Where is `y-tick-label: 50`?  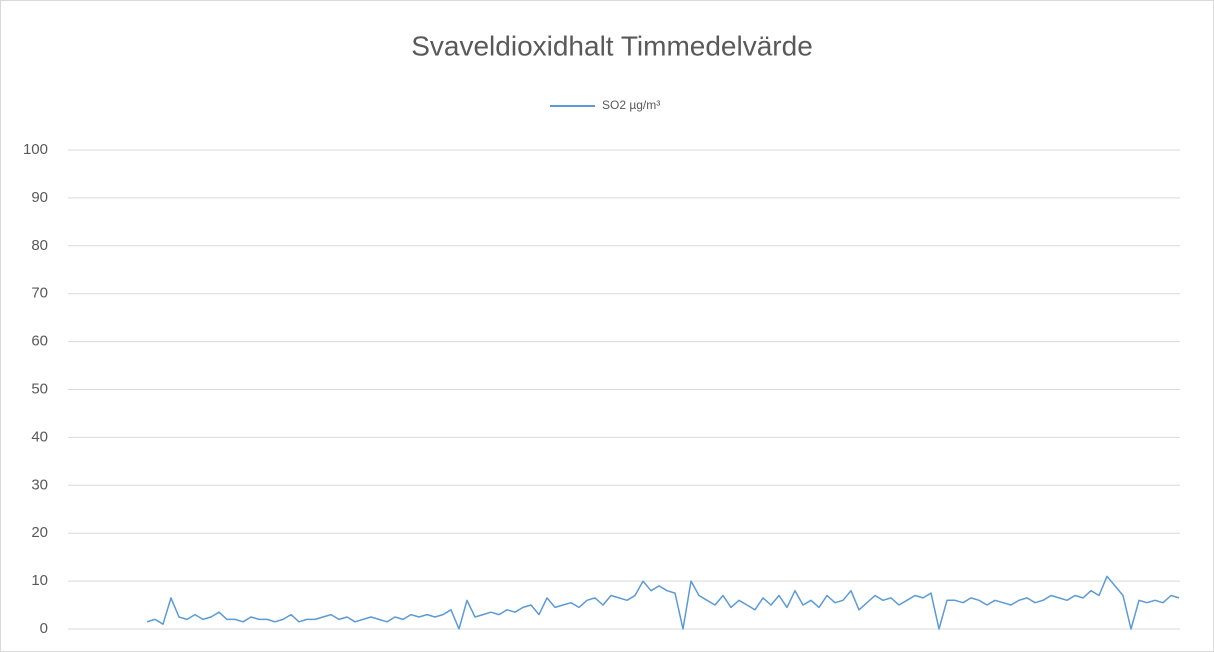
y-tick-label: 50 is located at coordinates (39, 388).